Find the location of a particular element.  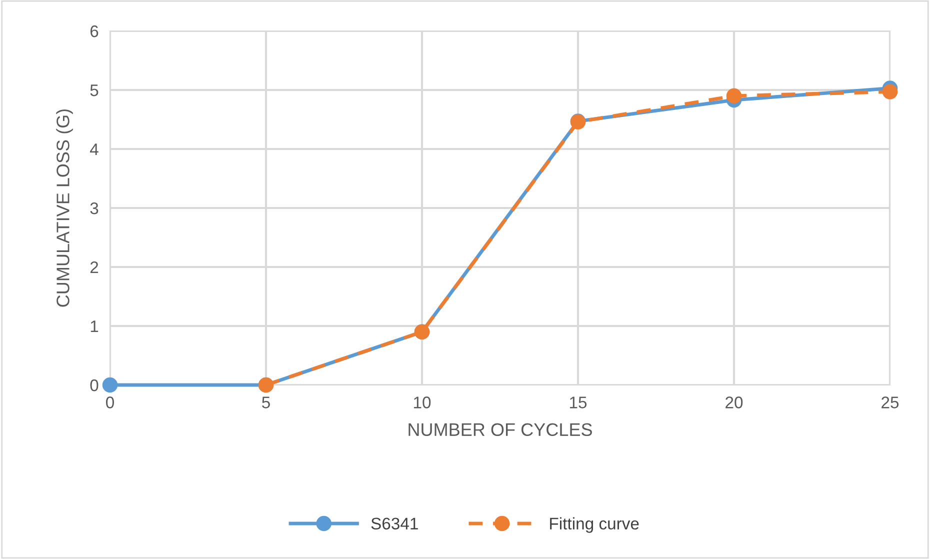

x-tick-label: 5 is located at coordinates (266, 402).